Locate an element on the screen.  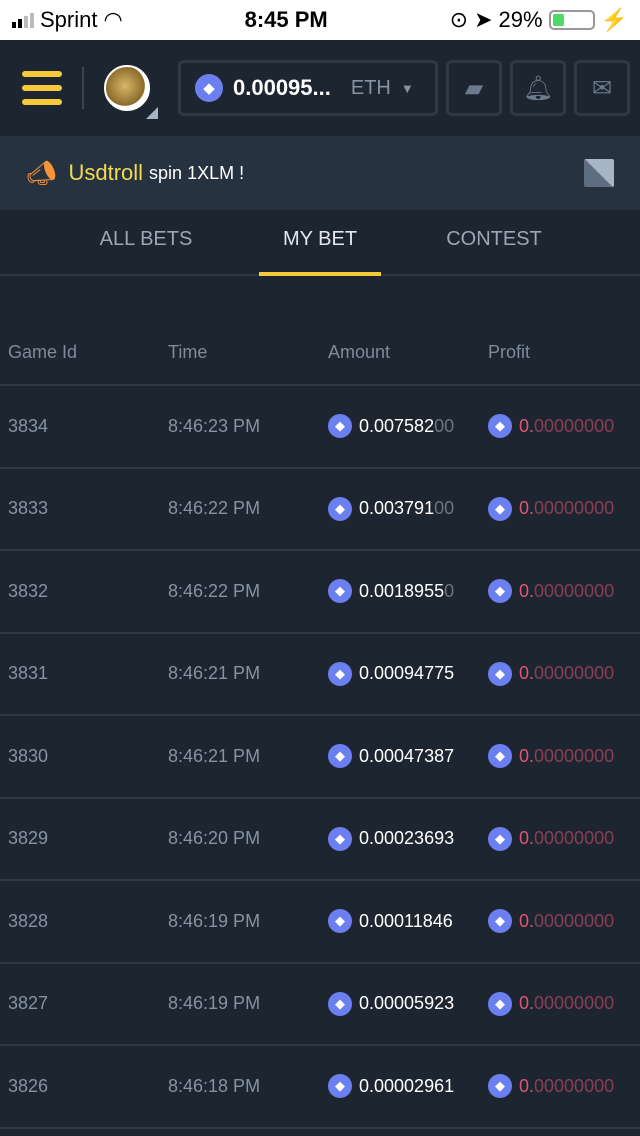
announcement-user: Usdtroll is located at coordinates (106, 172).